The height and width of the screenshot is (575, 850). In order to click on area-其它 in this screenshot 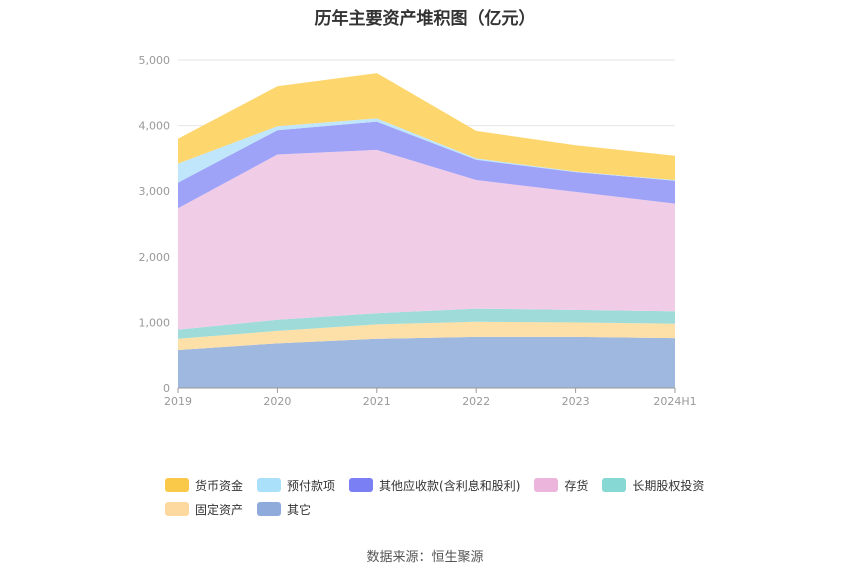, I will do `click(426, 362)`.